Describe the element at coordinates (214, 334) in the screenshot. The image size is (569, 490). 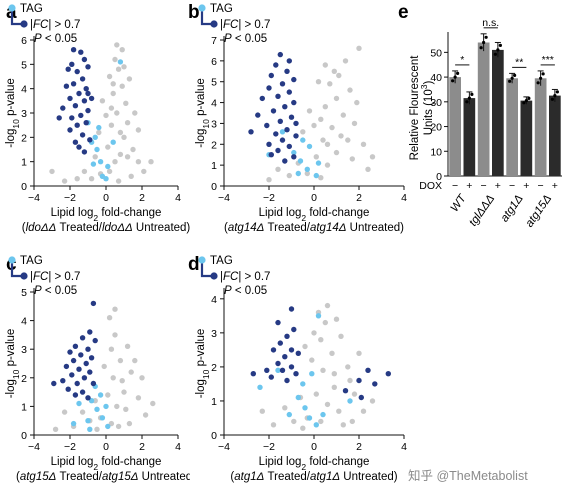
I see `y-tick-label: 3` at that location.